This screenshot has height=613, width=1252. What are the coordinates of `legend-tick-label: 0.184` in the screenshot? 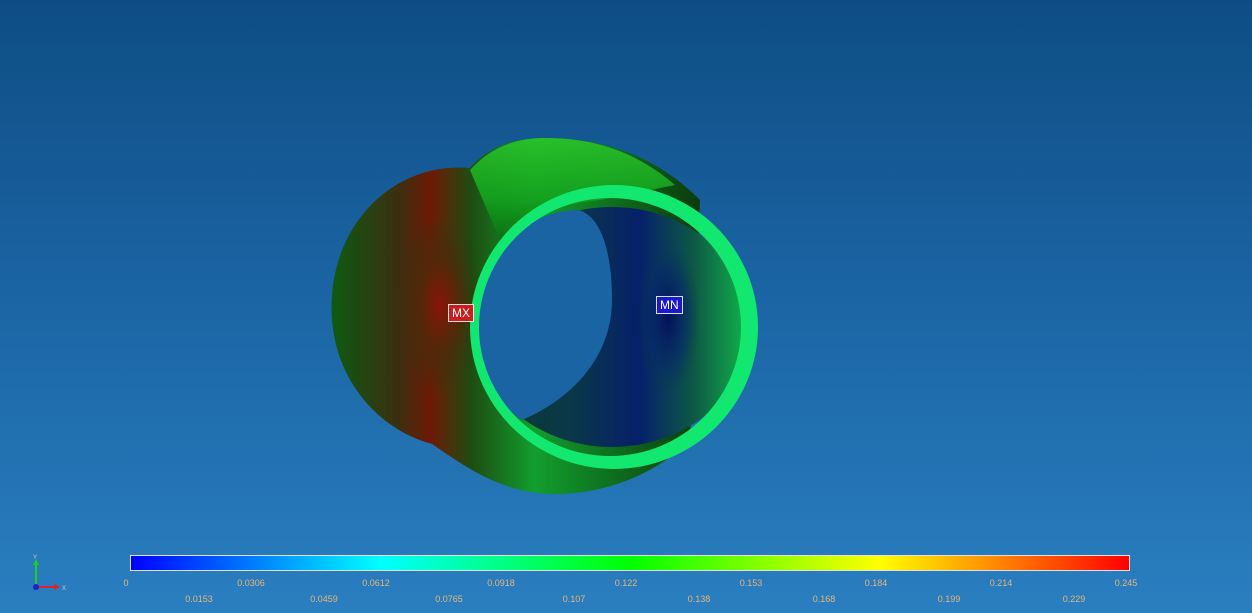 It's located at (876, 583).